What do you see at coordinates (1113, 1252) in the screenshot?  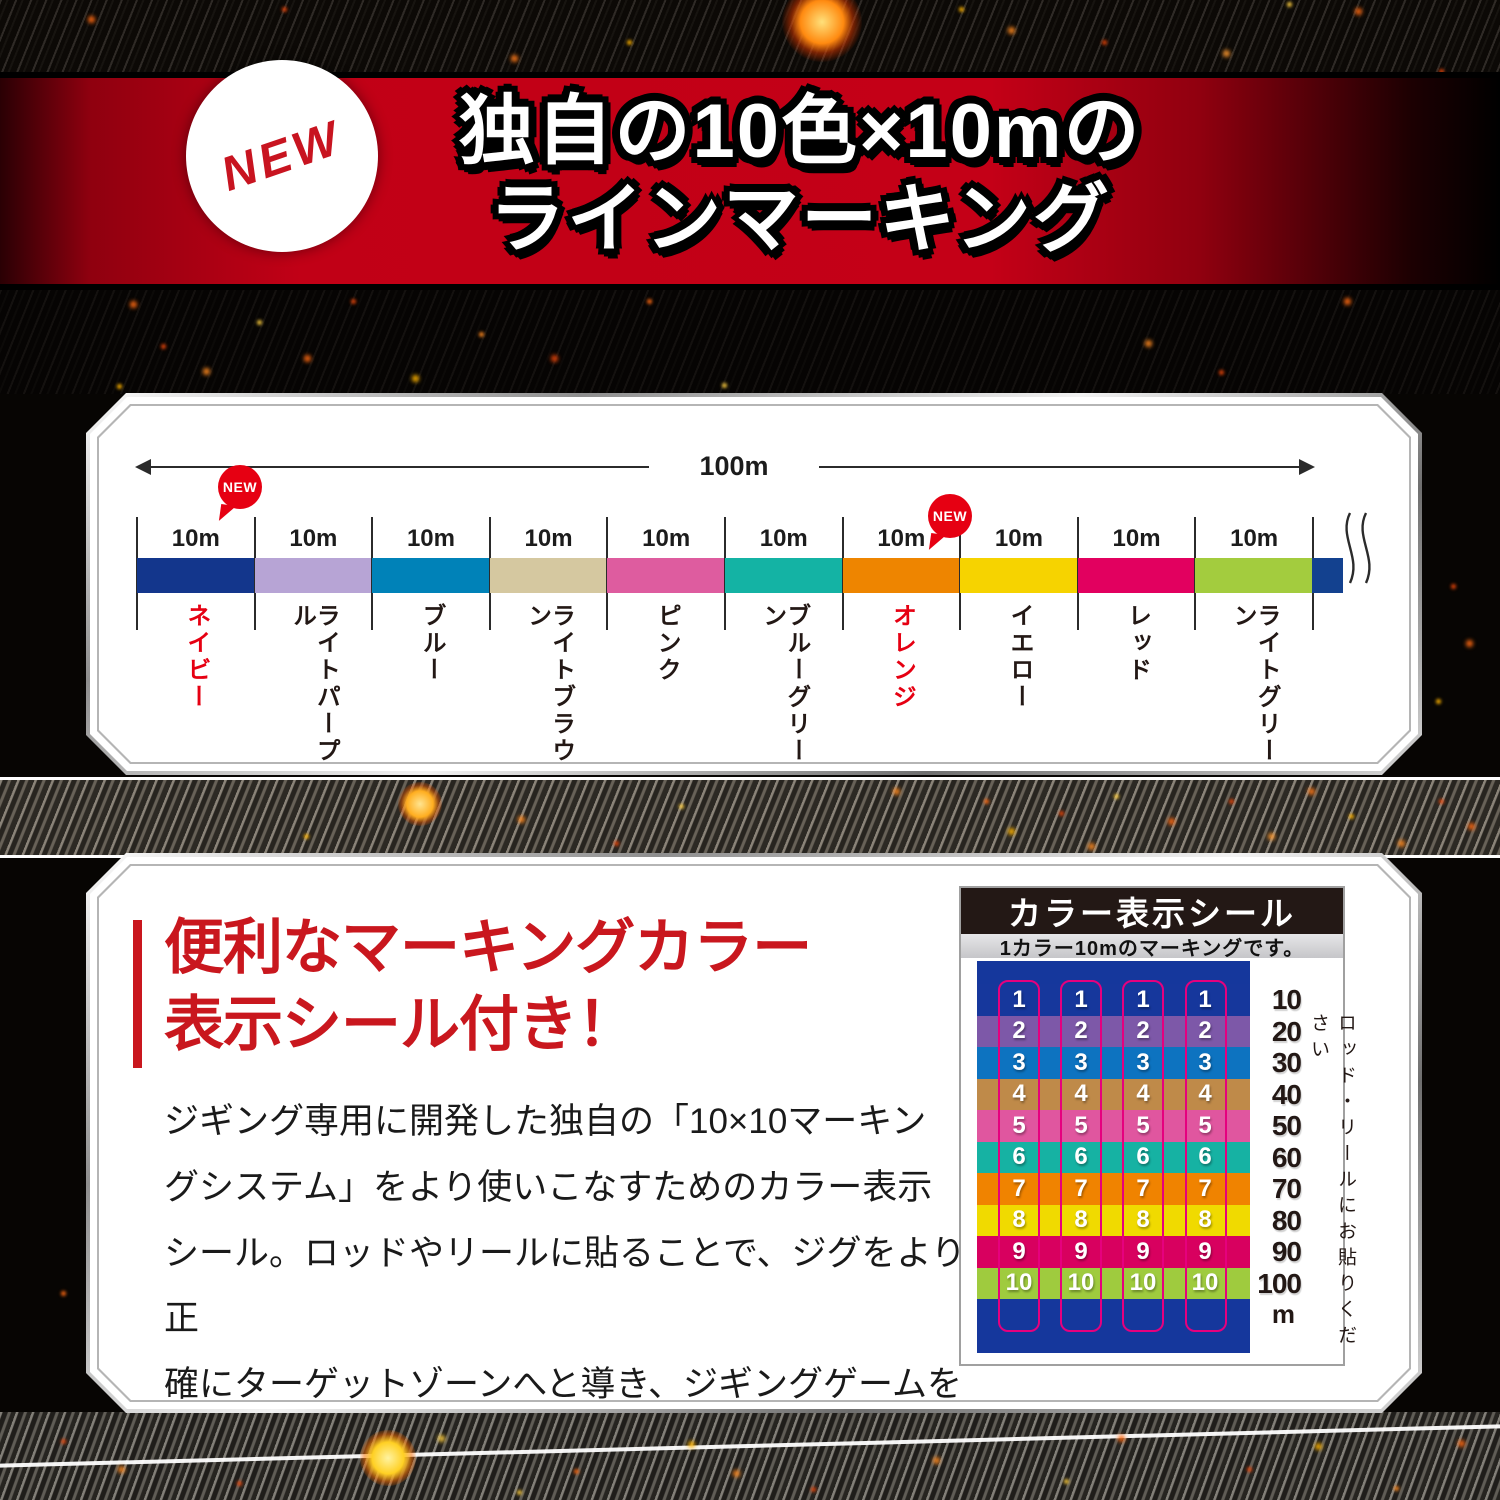 I see `sticker-row: 9 9 9 9` at bounding box center [1113, 1252].